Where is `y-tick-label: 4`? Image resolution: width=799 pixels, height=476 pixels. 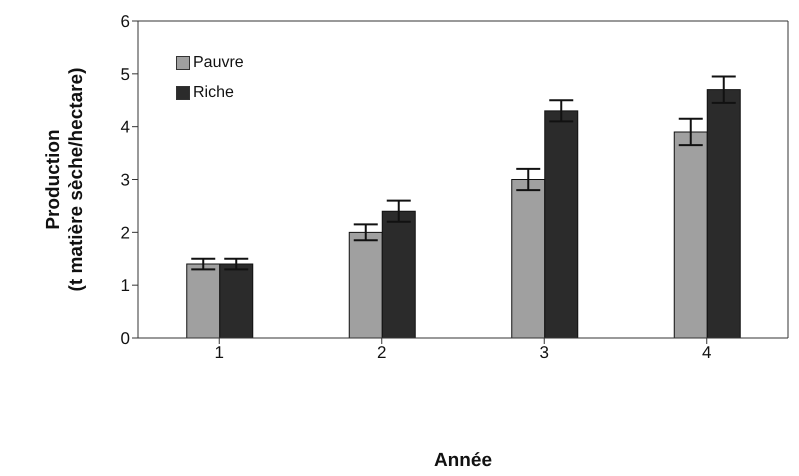 y-tick-label: 4 is located at coordinates (125, 127).